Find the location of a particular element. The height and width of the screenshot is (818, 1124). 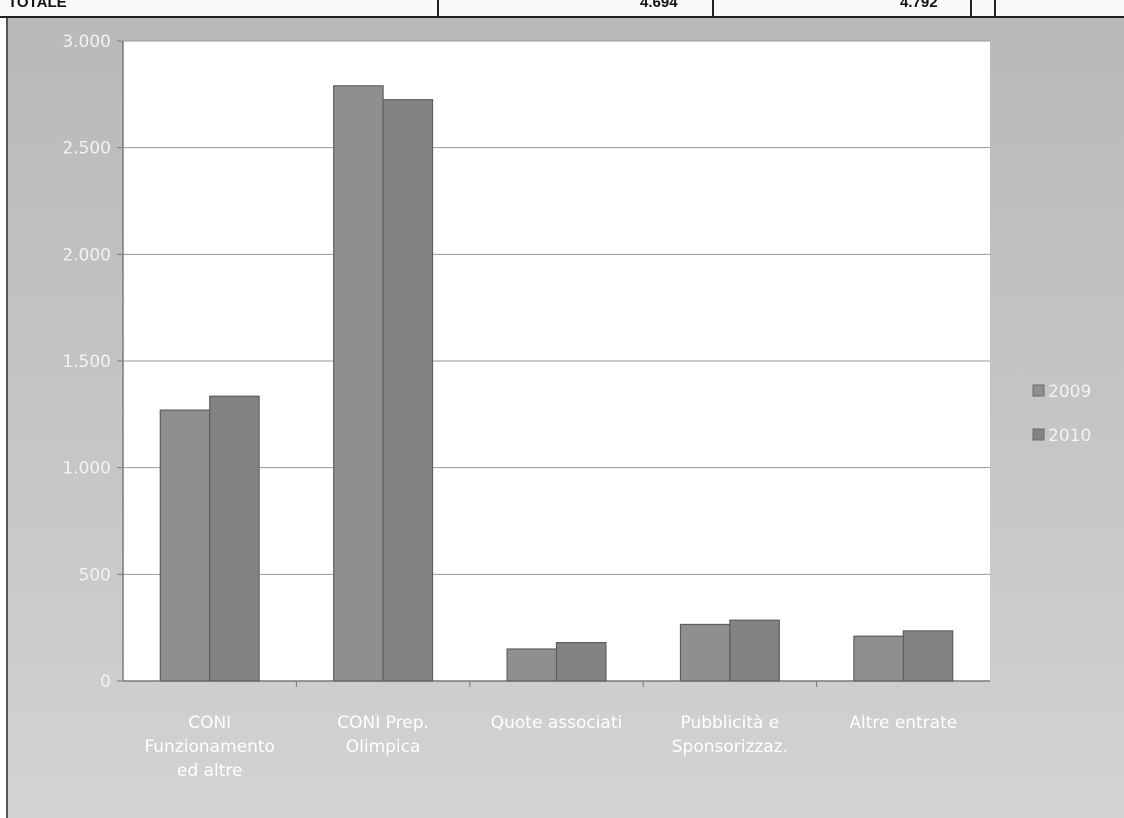

x-category-label-line: CONI is located at coordinates (209, 723).